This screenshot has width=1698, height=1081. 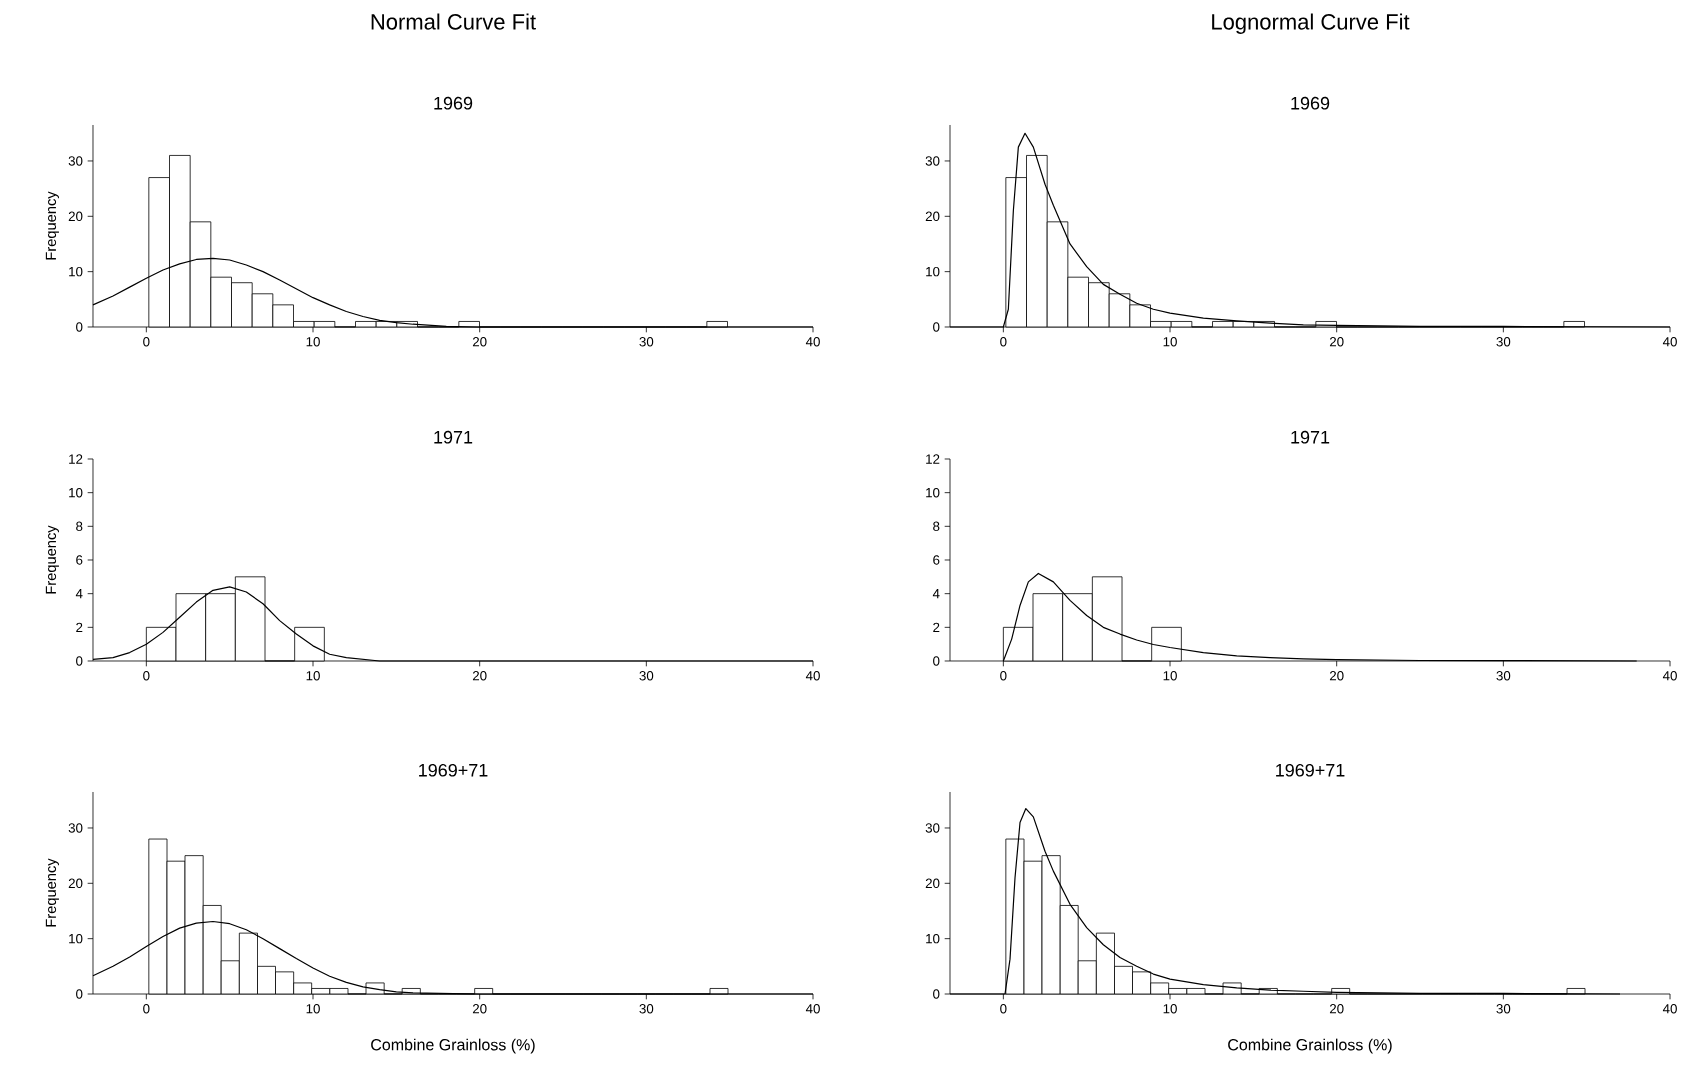 What do you see at coordinates (1311, 23) in the screenshot?
I see `chart-title: Lognormal Curve Fit` at bounding box center [1311, 23].